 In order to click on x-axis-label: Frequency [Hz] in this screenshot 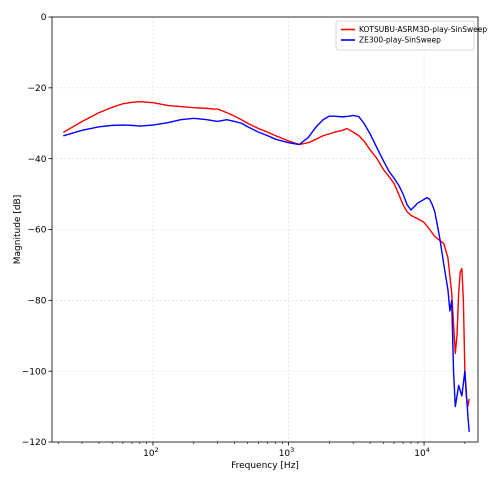, I will do `click(265, 466)`.